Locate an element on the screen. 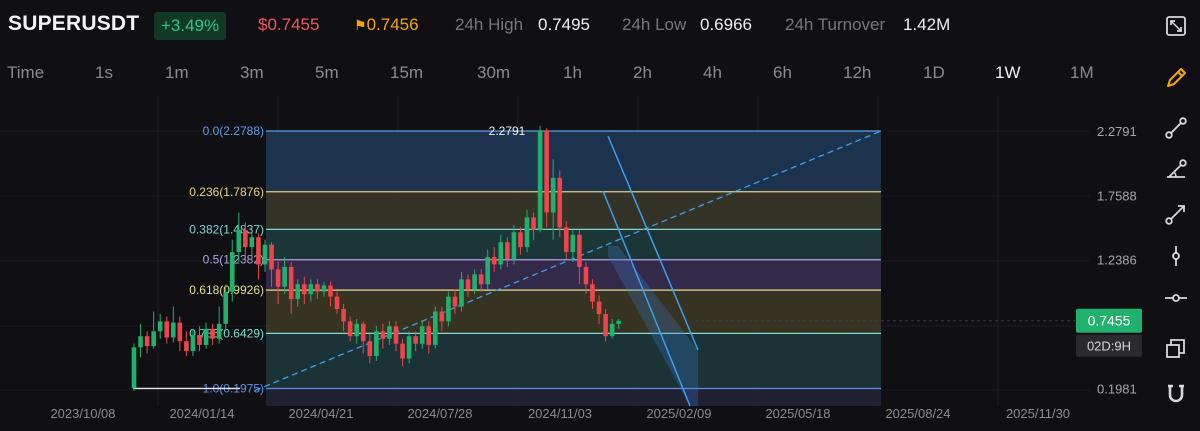 This screenshot has height=431, width=1200. x-axis-tick: 2025/05/18 is located at coordinates (797, 413).